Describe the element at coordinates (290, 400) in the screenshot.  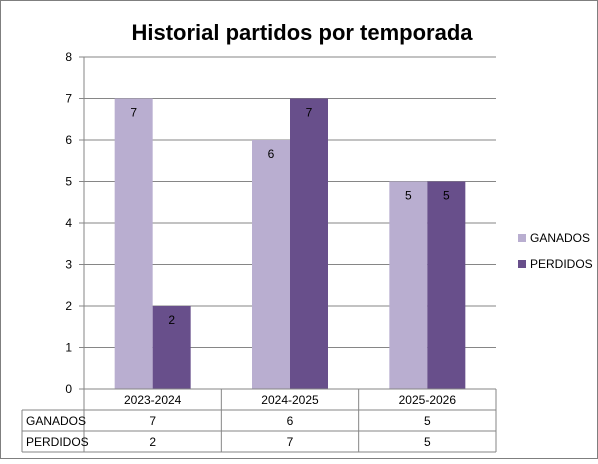
I see `table-category-label: 2024-2025` at that location.